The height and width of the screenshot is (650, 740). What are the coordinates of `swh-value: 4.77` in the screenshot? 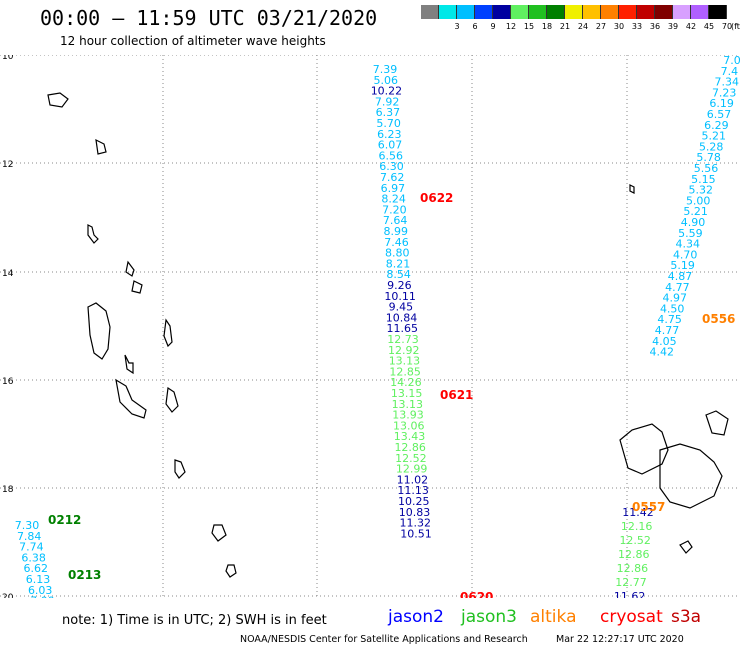 It's located at (667, 330).